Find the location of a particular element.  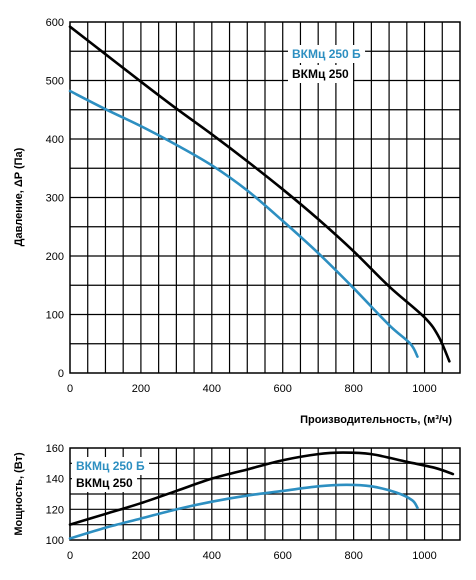

plot-frame is located at coordinates (265, 494).